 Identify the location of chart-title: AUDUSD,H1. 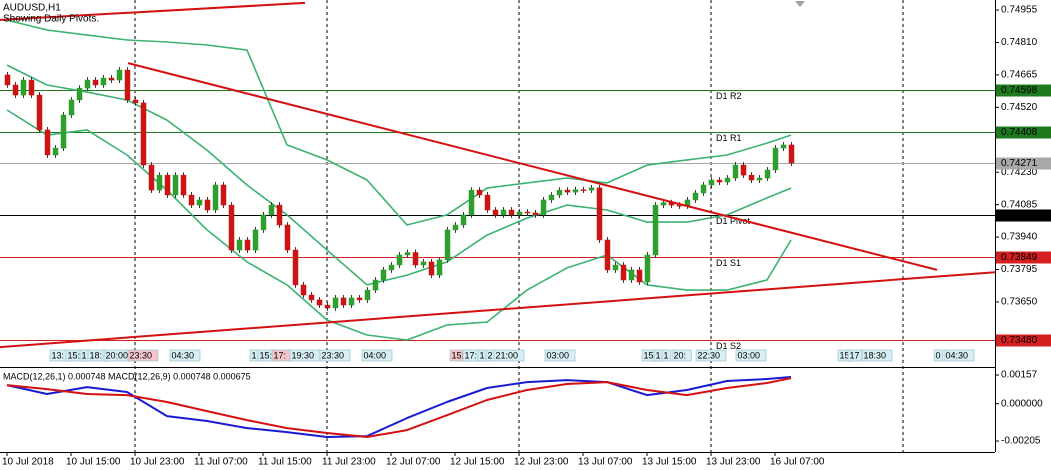
(32, 8).